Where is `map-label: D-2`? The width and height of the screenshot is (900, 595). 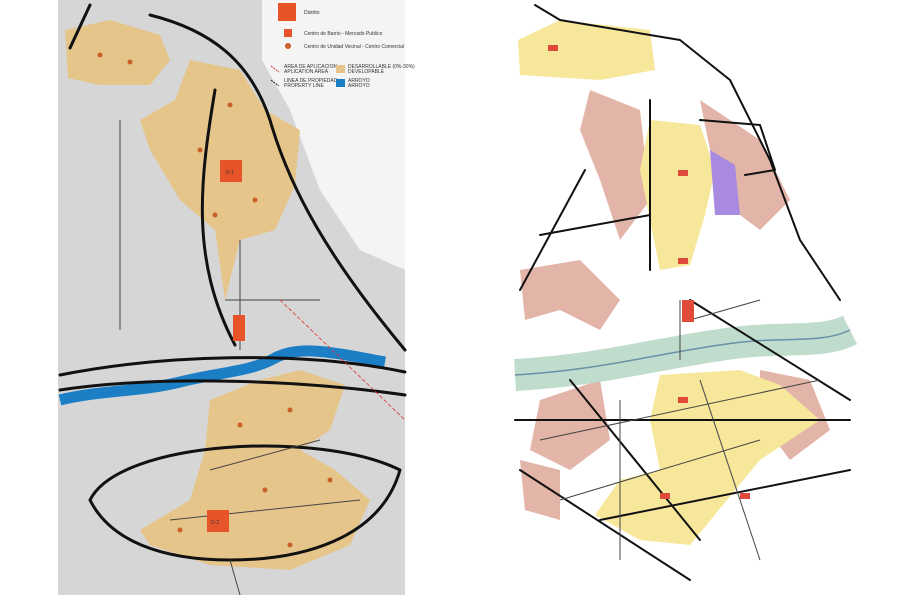
map-label: D-2 is located at coordinates (215, 523).